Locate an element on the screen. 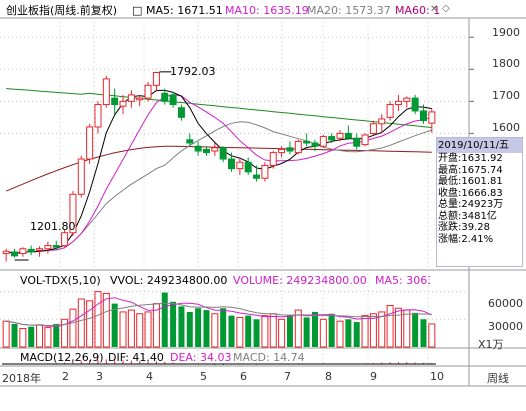  volume-ma10-line is located at coordinates (219, 314).